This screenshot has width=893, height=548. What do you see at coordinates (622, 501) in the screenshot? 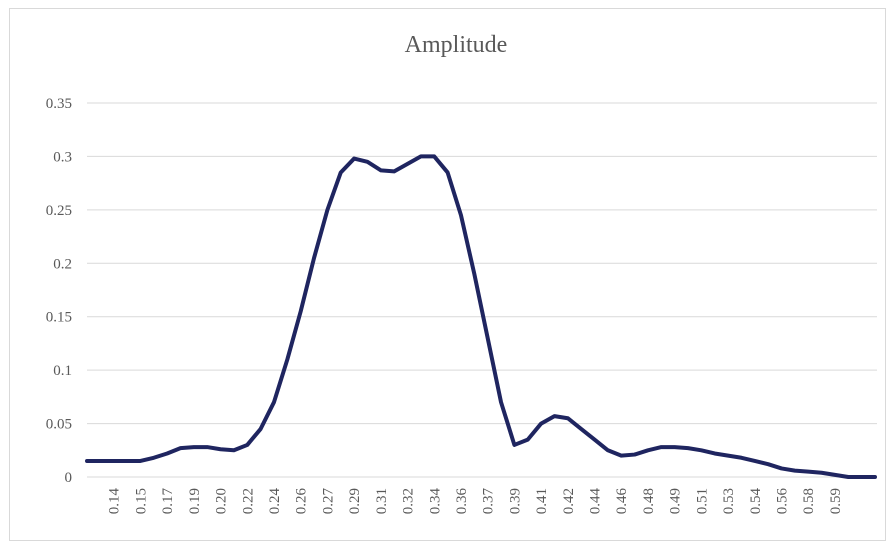
I see `x-tick-label: 0.46` at bounding box center [622, 501].